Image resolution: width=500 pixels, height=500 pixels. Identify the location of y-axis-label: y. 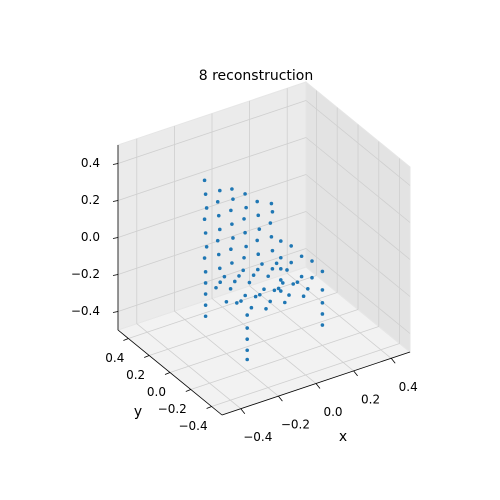
(138, 412).